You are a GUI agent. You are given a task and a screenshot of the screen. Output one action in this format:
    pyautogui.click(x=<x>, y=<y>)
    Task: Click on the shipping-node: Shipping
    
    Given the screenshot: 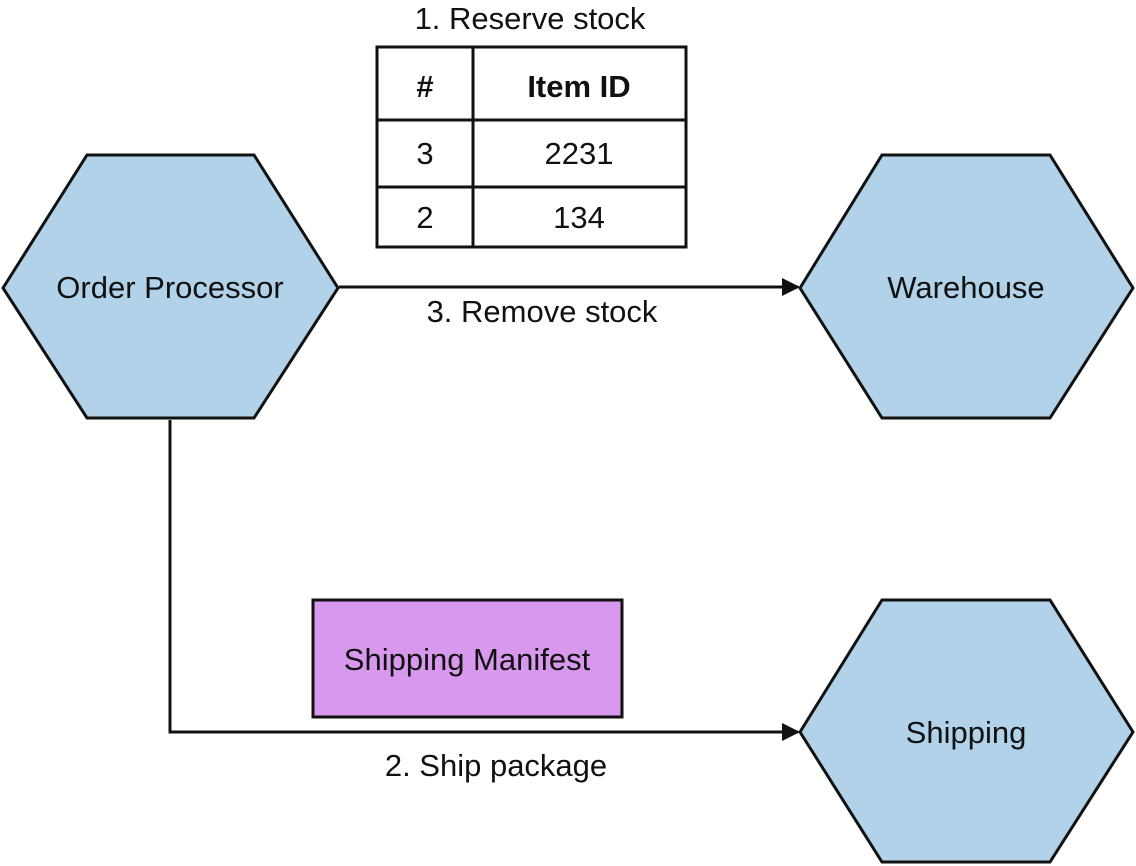 What is the action you would take?
    pyautogui.click(x=966, y=731)
    